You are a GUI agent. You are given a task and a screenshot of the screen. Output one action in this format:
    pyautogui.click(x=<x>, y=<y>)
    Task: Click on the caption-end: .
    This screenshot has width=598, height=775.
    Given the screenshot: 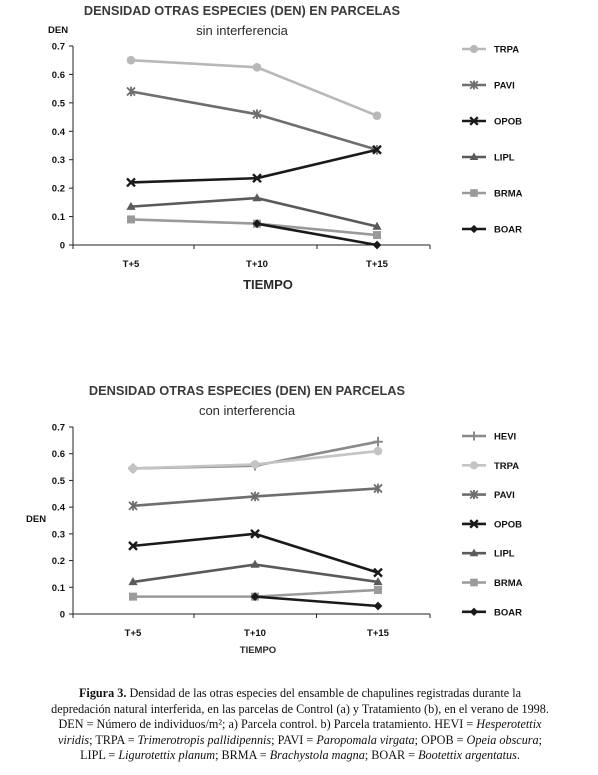 What is the action you would take?
    pyautogui.click(x=518, y=755)
    